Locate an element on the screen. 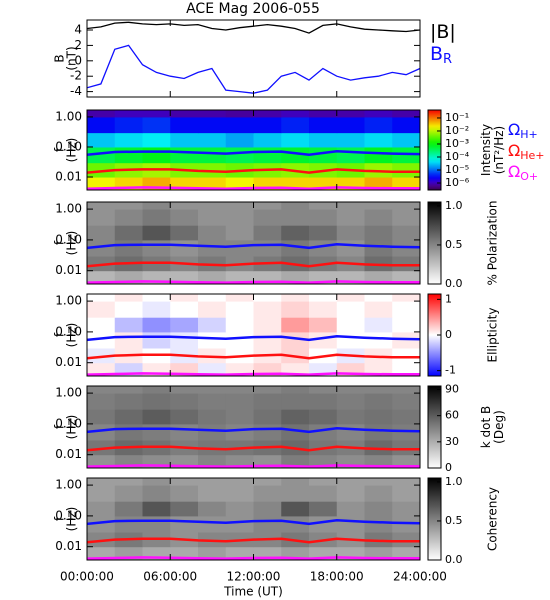  colorbar-tick-label: 1 is located at coordinates (448, 298).